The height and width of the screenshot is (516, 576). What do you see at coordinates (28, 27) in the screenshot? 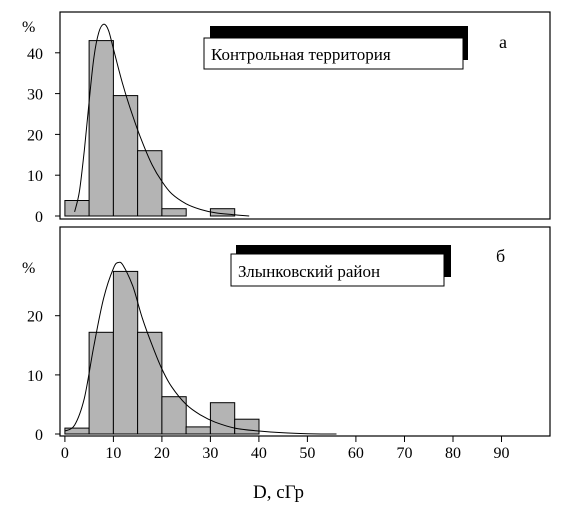
I see `panel-a-y-label: %` at bounding box center [28, 27].